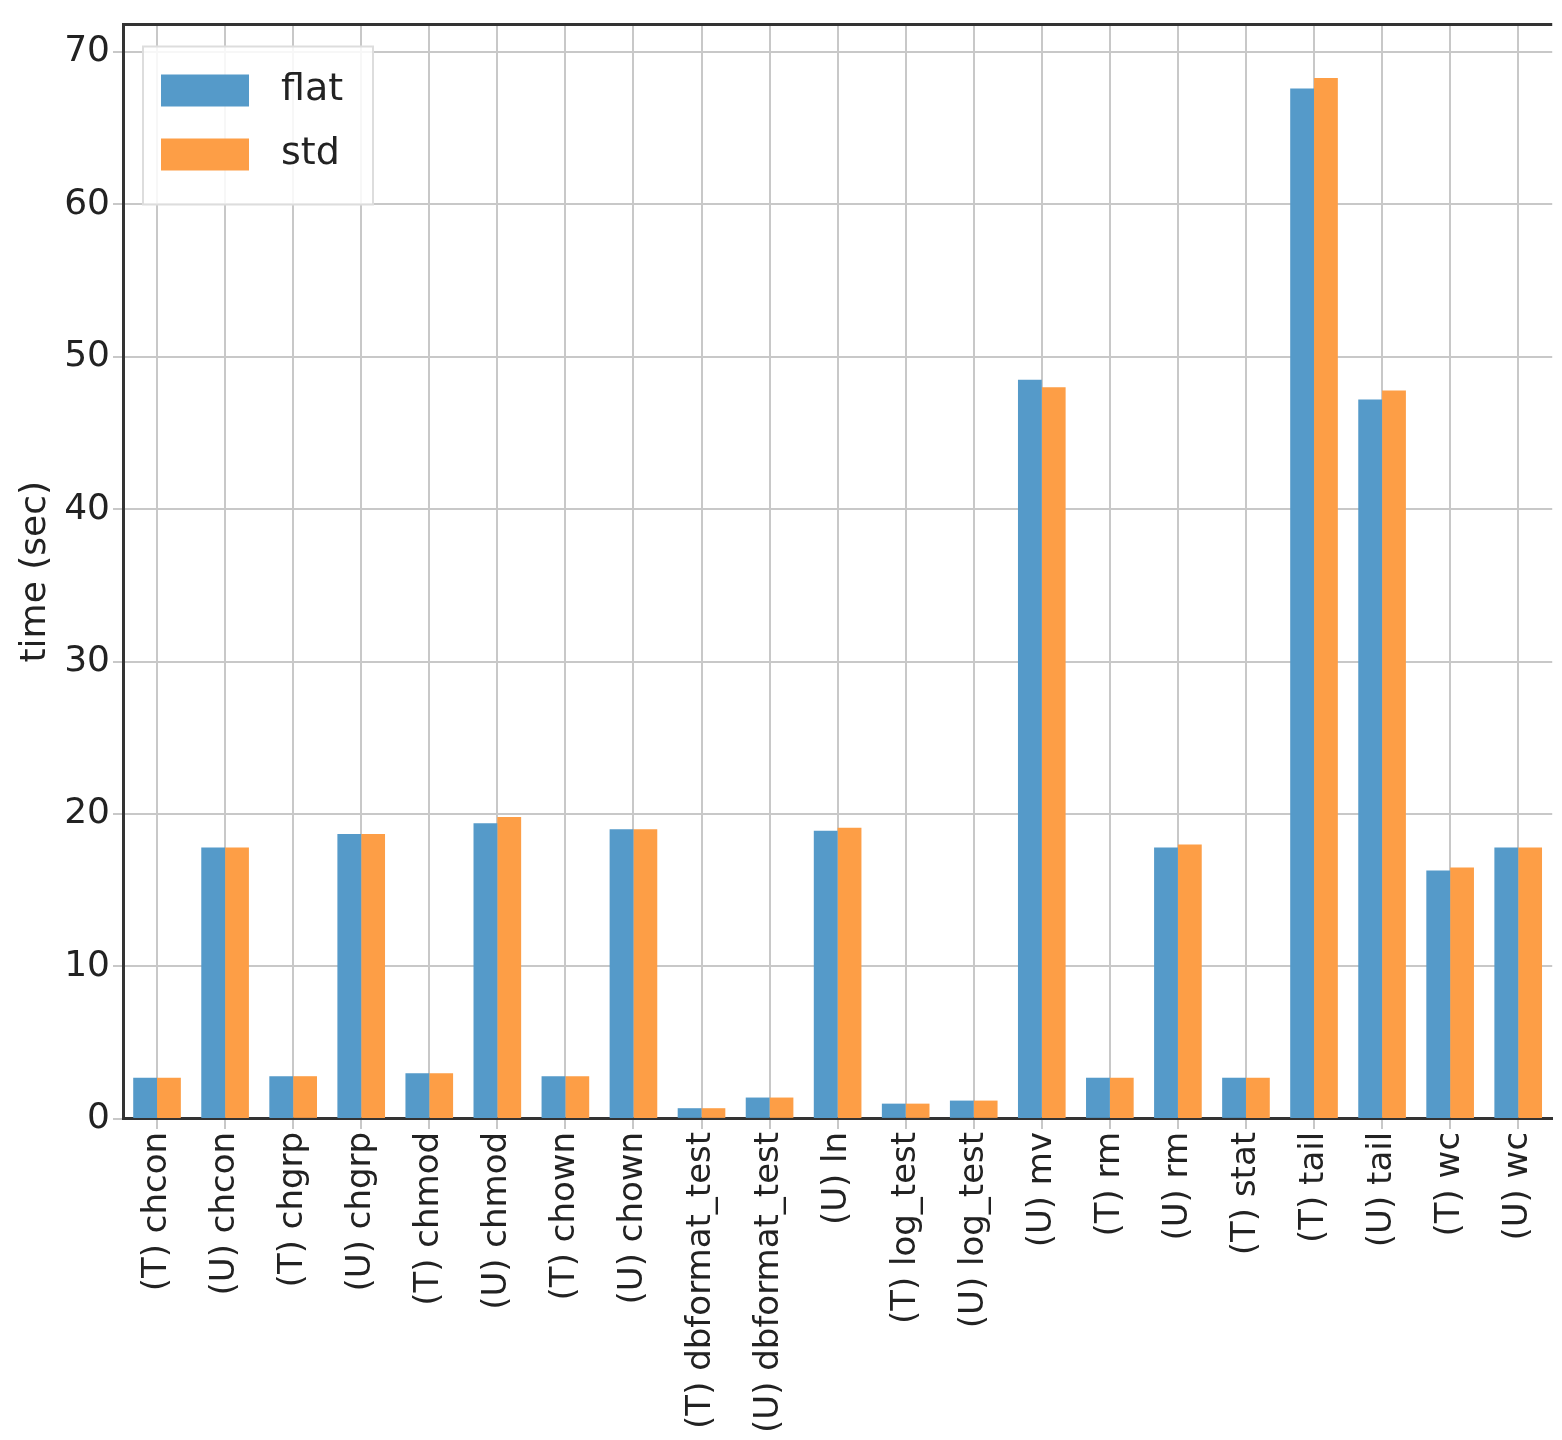 Image resolution: width=1562 pixels, height=1440 pixels. What do you see at coordinates (698, 1280) in the screenshot?
I see `x-tick-label: (T) dbformat_test` at bounding box center [698, 1280].